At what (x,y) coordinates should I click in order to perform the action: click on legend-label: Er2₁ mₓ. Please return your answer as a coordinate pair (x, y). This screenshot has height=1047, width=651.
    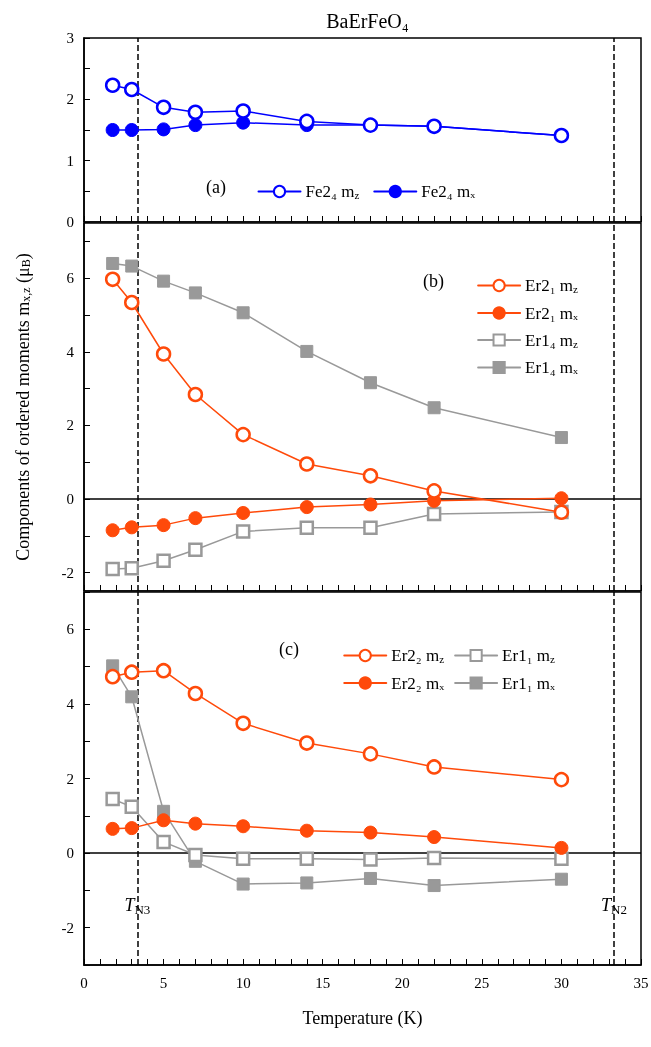
    Looking at the image, I should click on (552, 313).